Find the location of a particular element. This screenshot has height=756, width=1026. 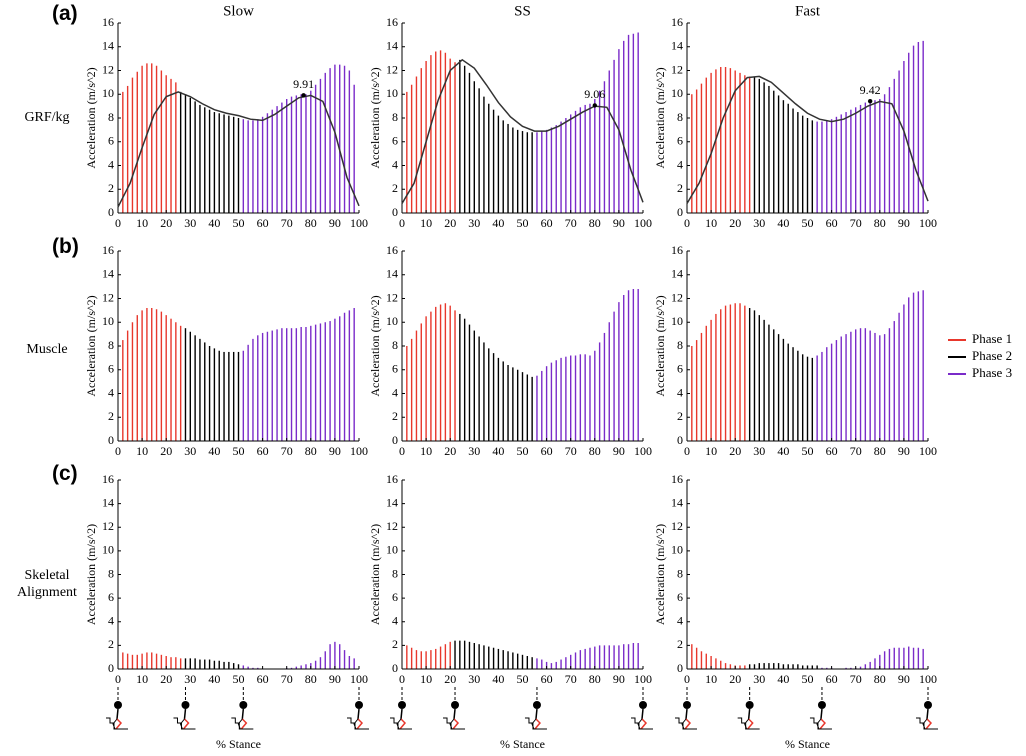

y-tick-label: 8 is located at coordinates (680, 573).